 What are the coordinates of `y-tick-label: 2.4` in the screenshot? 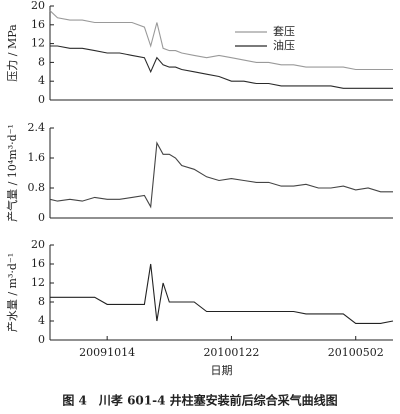 It's located at (37, 127).